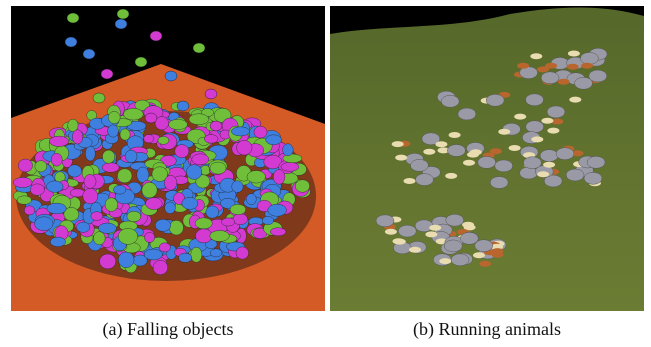 The height and width of the screenshot is (347, 651). I want to click on caption-running-animals: (b) Running animals, so click(487, 329).